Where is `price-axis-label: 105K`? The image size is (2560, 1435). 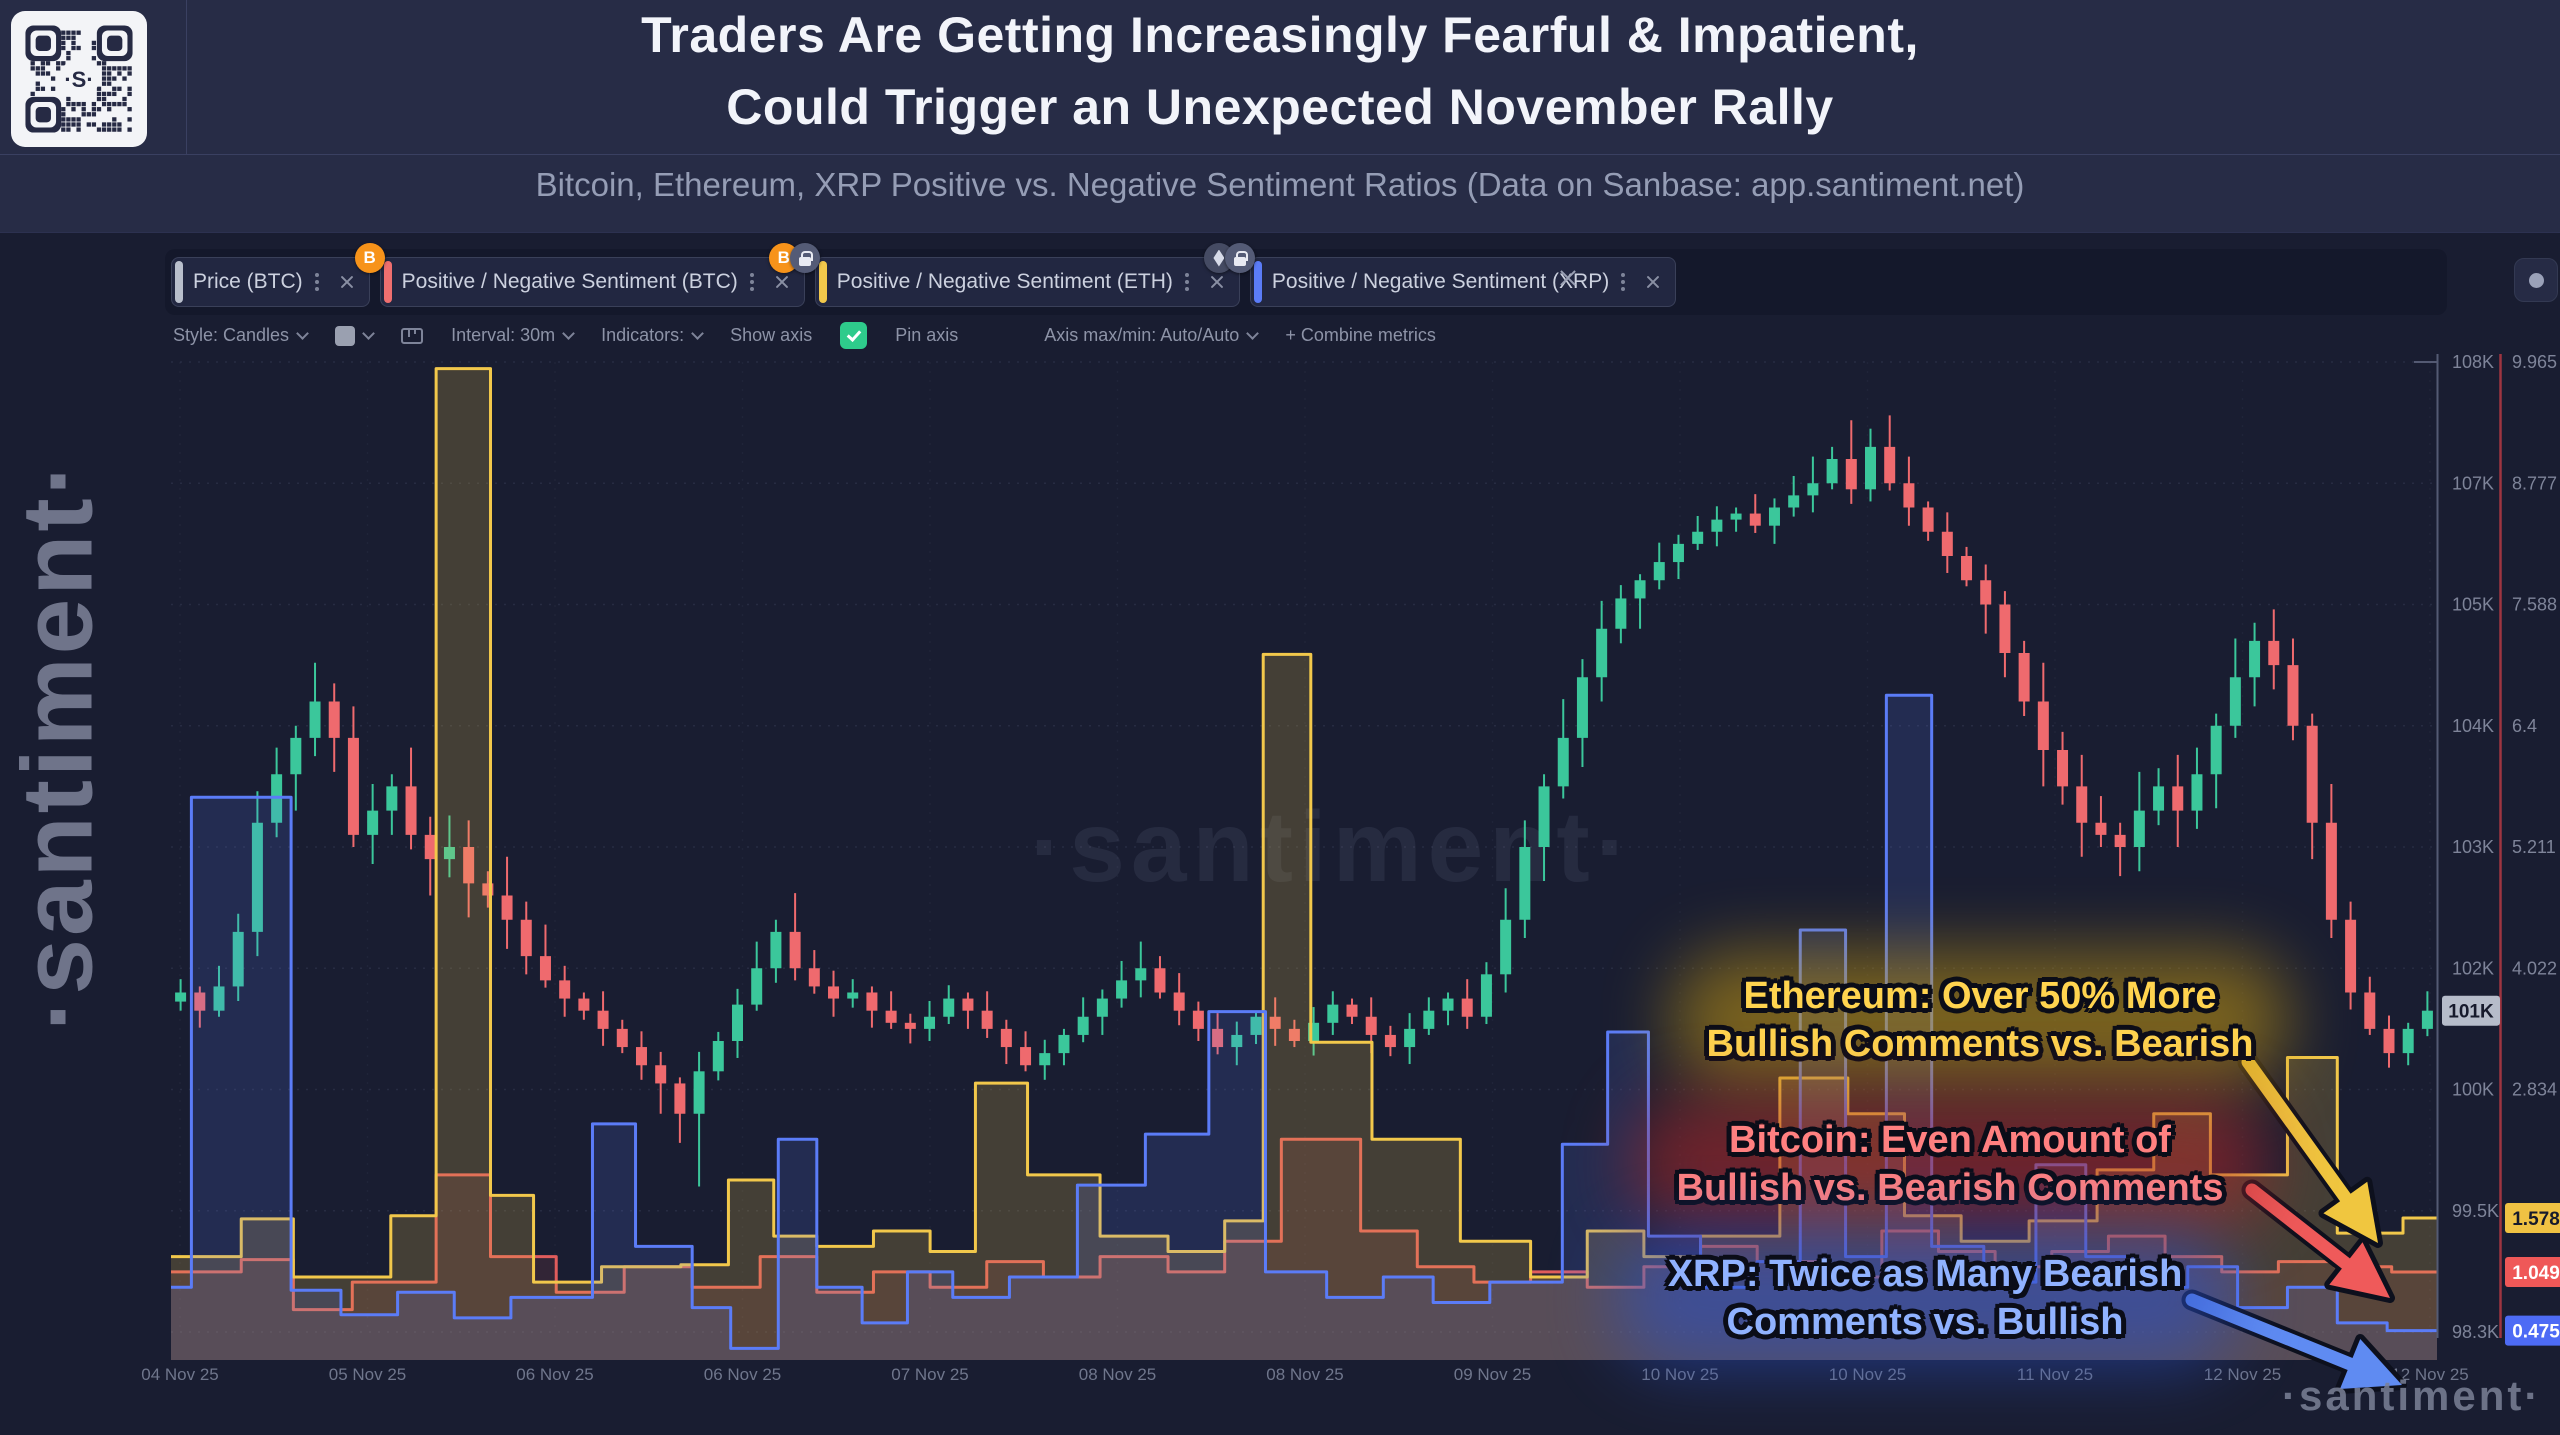 price-axis-label: 105K is located at coordinates (2473, 605).